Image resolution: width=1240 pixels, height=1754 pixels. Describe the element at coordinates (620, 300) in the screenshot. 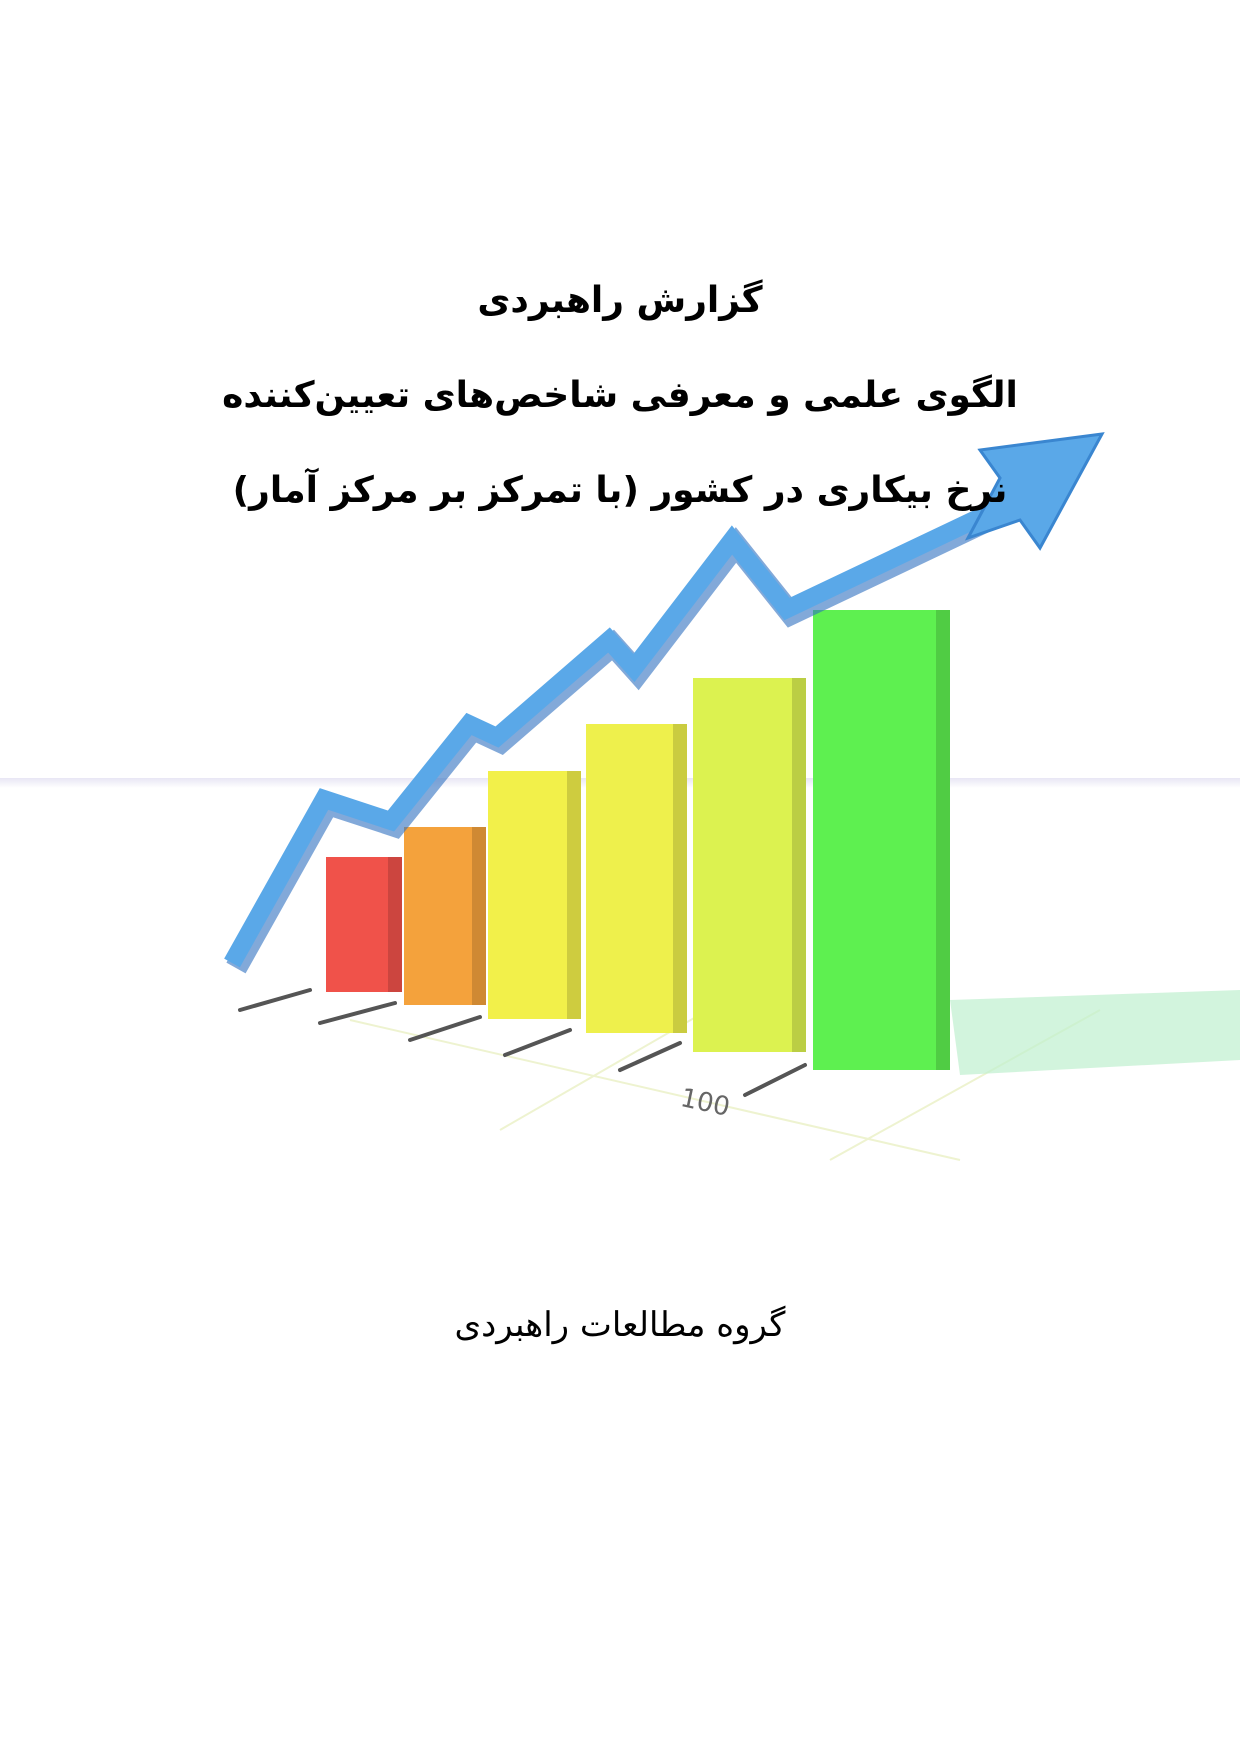

I see `report-type-heading: گزارش راهبردی` at that location.